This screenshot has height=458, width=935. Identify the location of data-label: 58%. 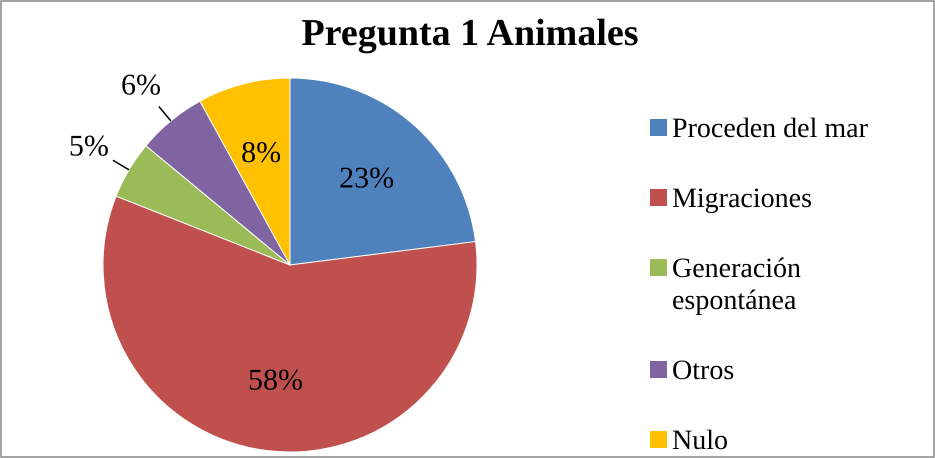
(275, 380).